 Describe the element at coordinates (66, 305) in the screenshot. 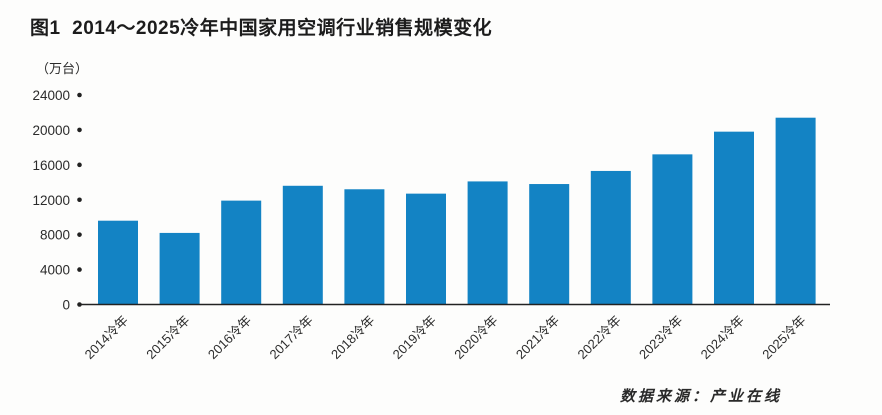

I see `y-tick-label: 0` at that location.